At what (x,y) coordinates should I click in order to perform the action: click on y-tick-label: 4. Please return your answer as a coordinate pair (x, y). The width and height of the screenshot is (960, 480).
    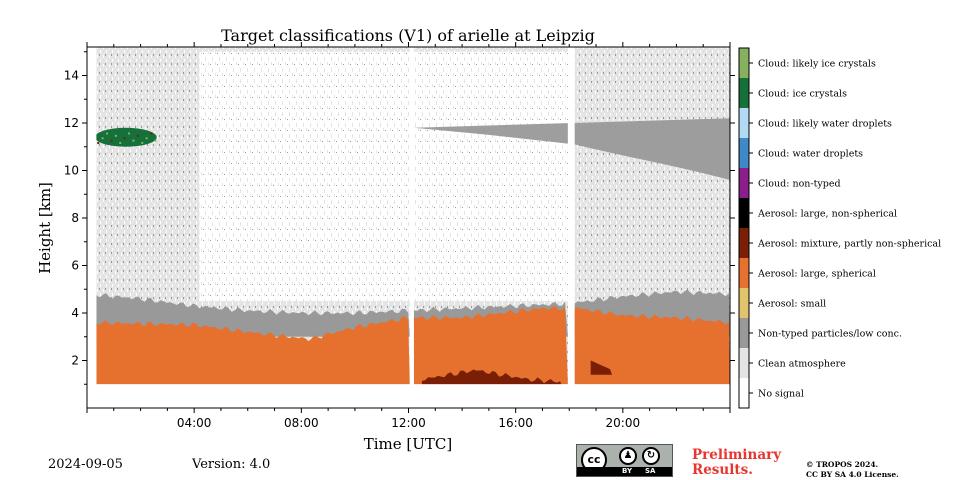
    Looking at the image, I should click on (75, 313).